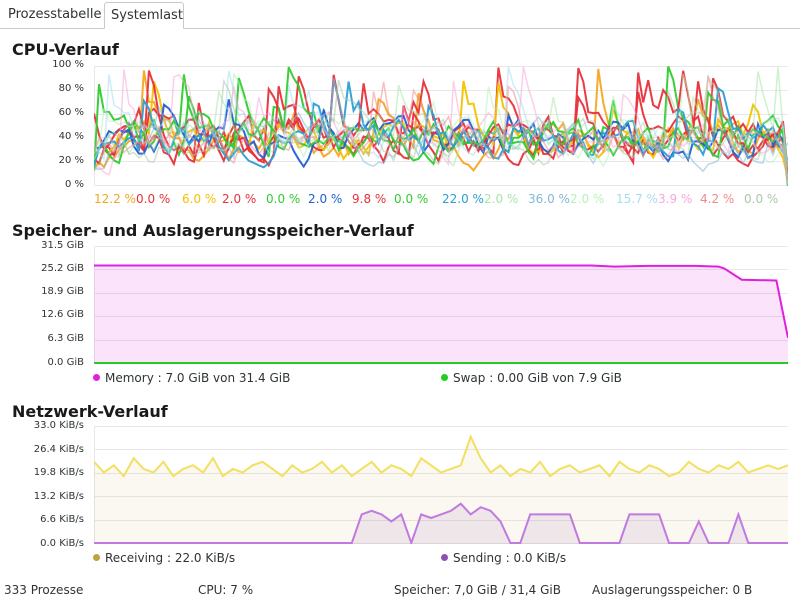 The height and width of the screenshot is (600, 800). I want to click on memory-y-tick: 12.6 GiB, so click(62, 314).